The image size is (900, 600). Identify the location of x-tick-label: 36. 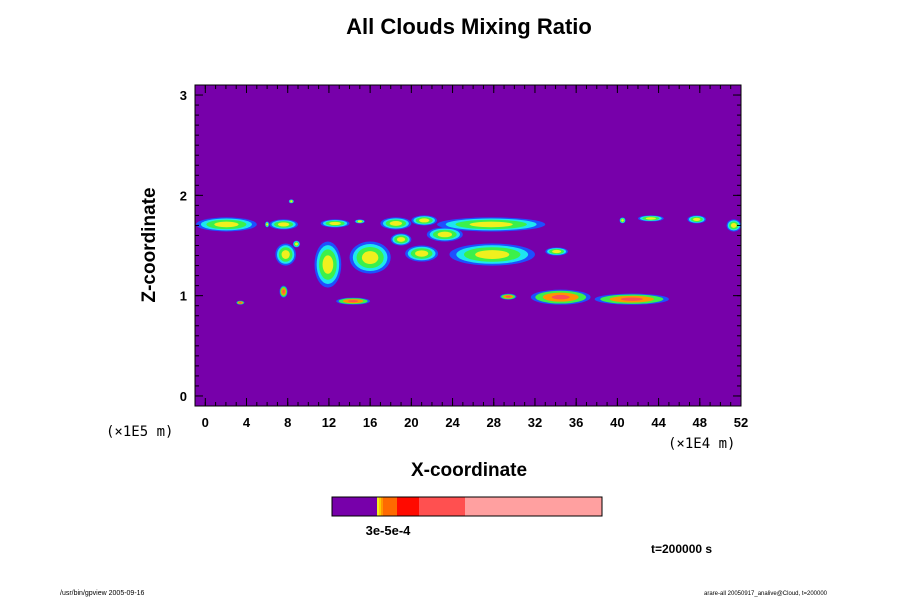
(576, 422).